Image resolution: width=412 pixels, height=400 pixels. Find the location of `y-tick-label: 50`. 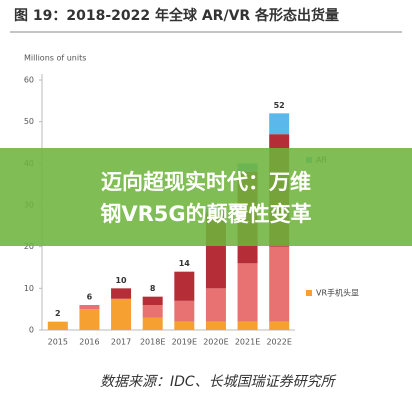

y-tick-label: 50 is located at coordinates (29, 121).